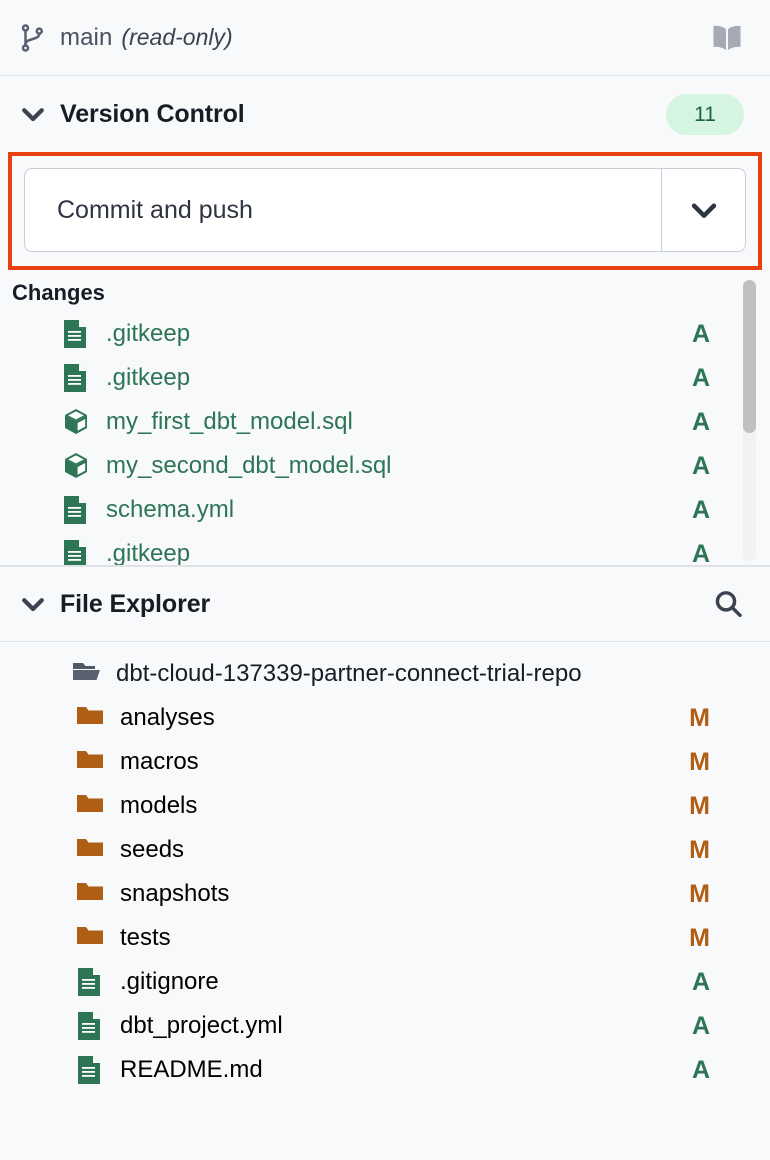 The width and height of the screenshot is (770, 1160). I want to click on list-item: macros M, so click(385, 762).